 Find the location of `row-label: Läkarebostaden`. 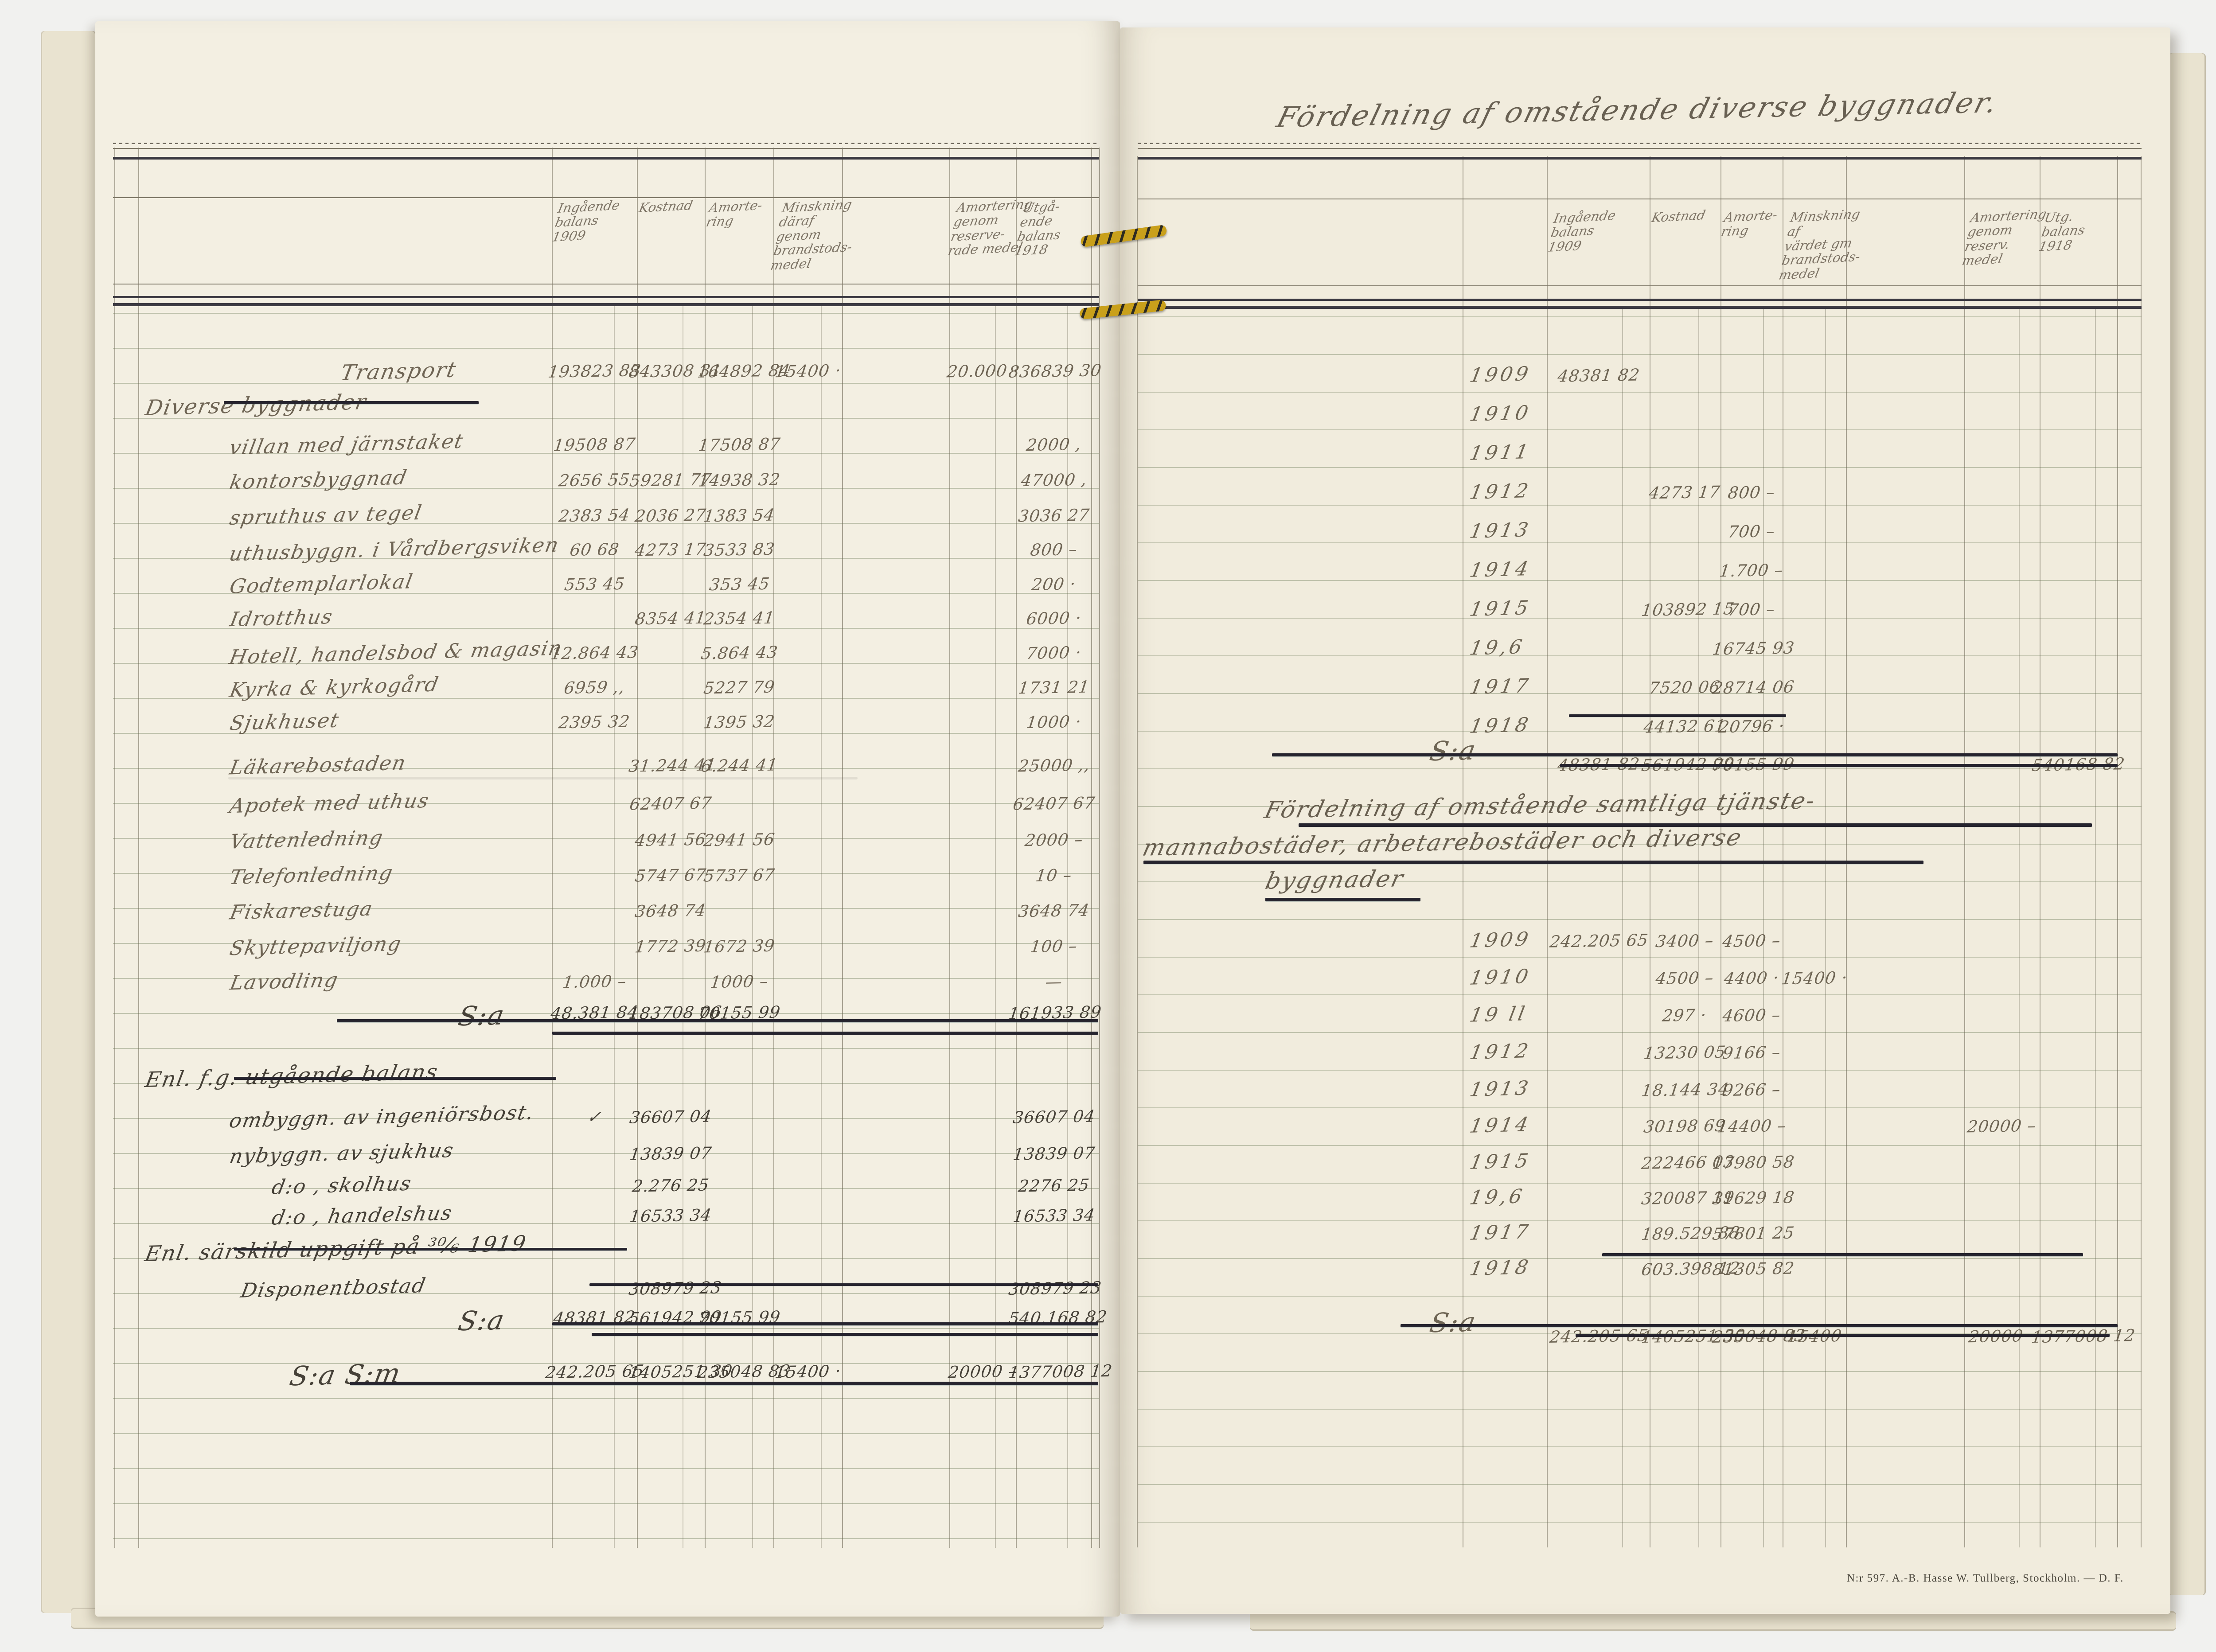

row-label: Läkarebostaden is located at coordinates (318, 765).